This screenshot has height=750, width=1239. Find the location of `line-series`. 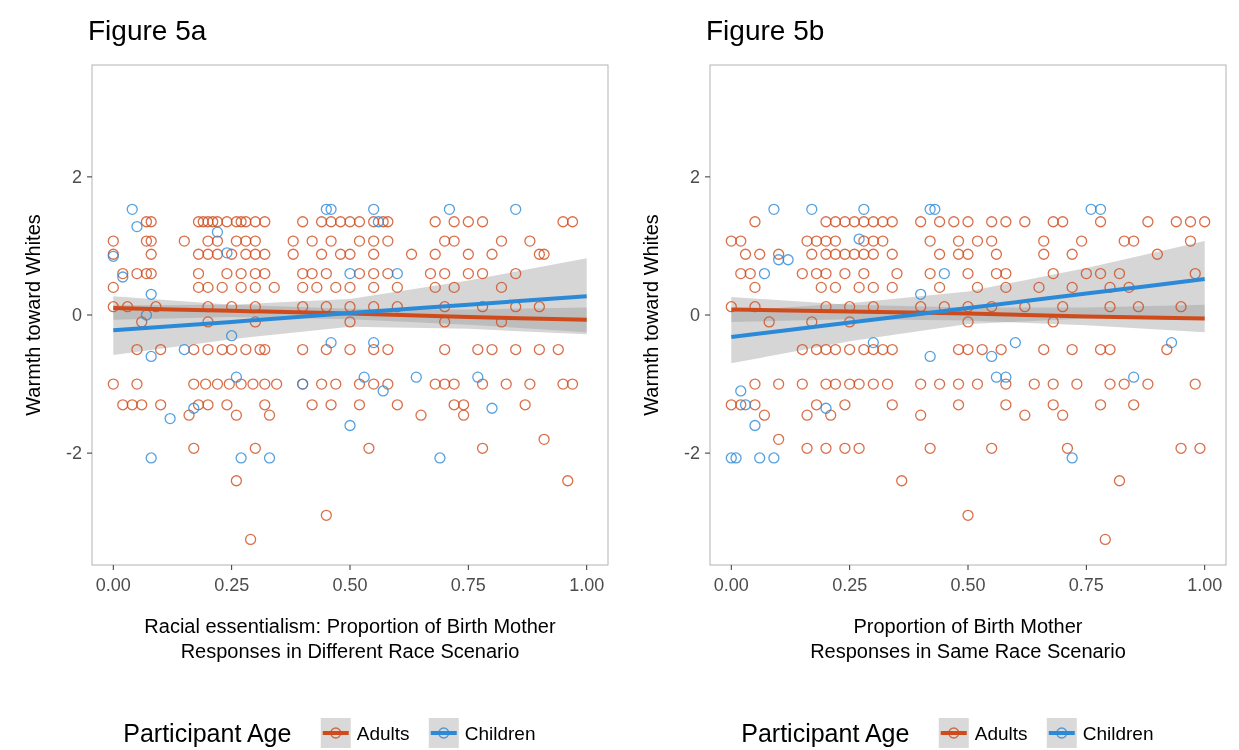

line-series is located at coordinates (968, 308).